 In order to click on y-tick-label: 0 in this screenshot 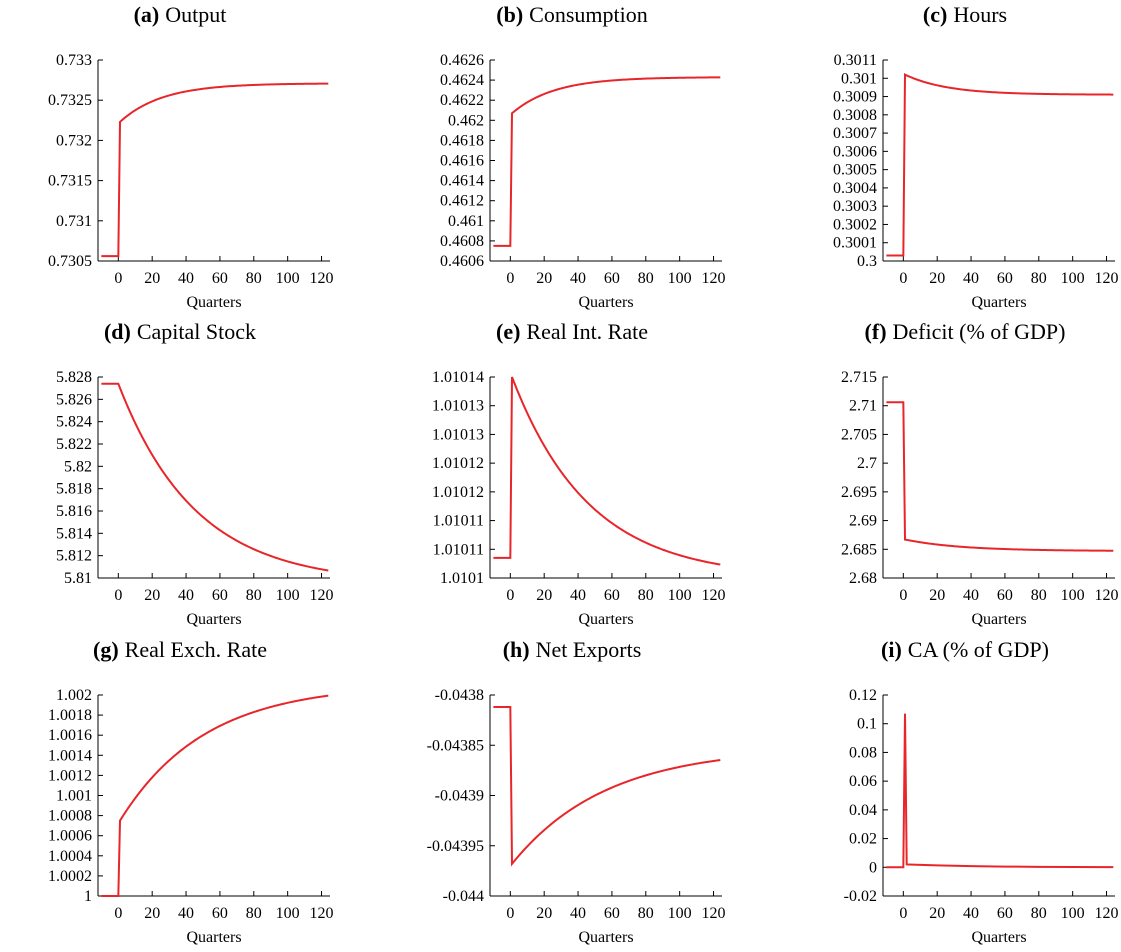, I will do `click(873, 867)`.